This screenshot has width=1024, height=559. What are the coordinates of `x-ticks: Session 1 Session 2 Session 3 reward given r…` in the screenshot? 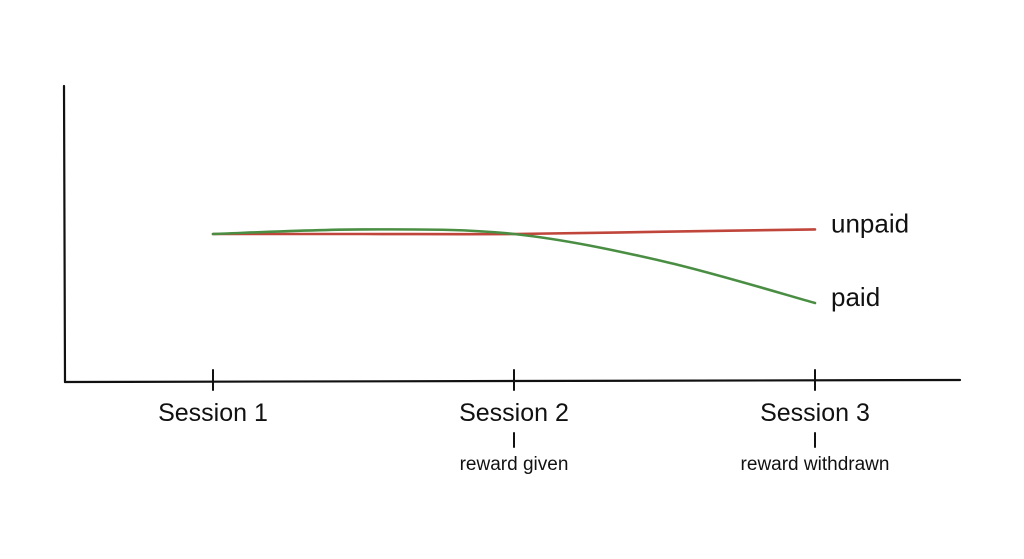 It's located at (524, 422).